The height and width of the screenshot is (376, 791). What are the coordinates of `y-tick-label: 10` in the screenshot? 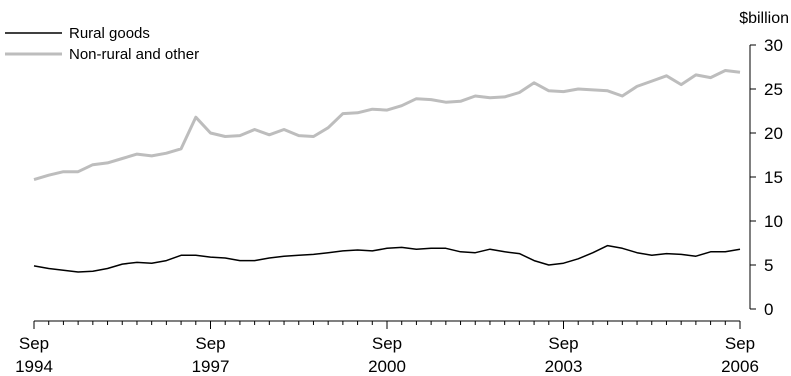 It's located at (773, 221).